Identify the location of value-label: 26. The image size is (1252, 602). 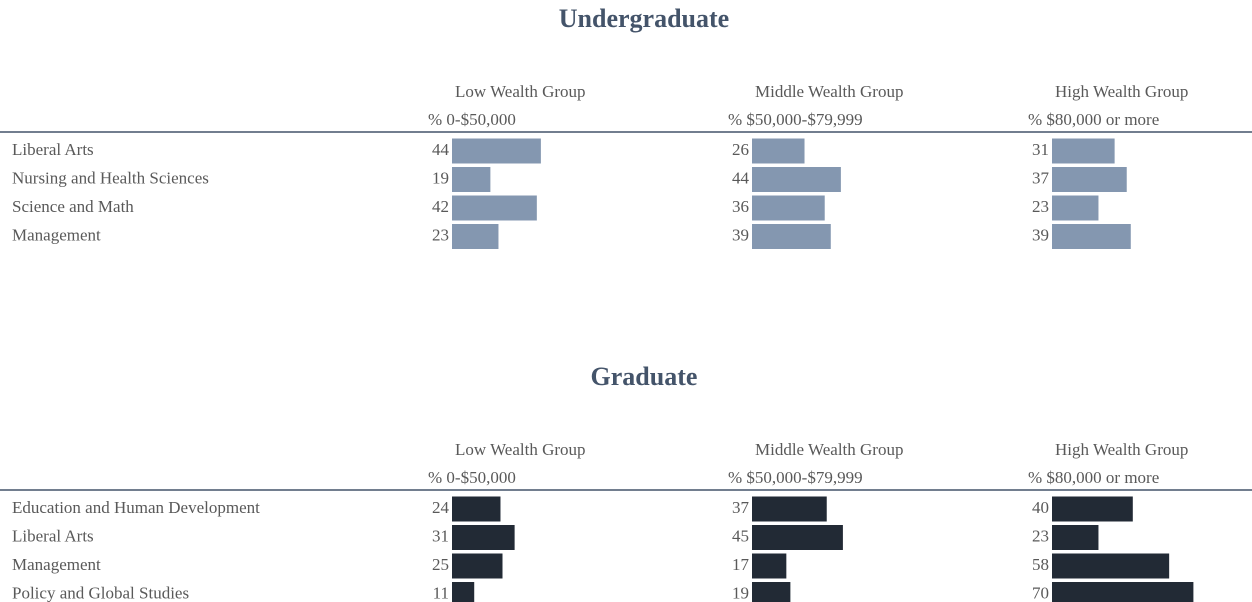
(740, 149).